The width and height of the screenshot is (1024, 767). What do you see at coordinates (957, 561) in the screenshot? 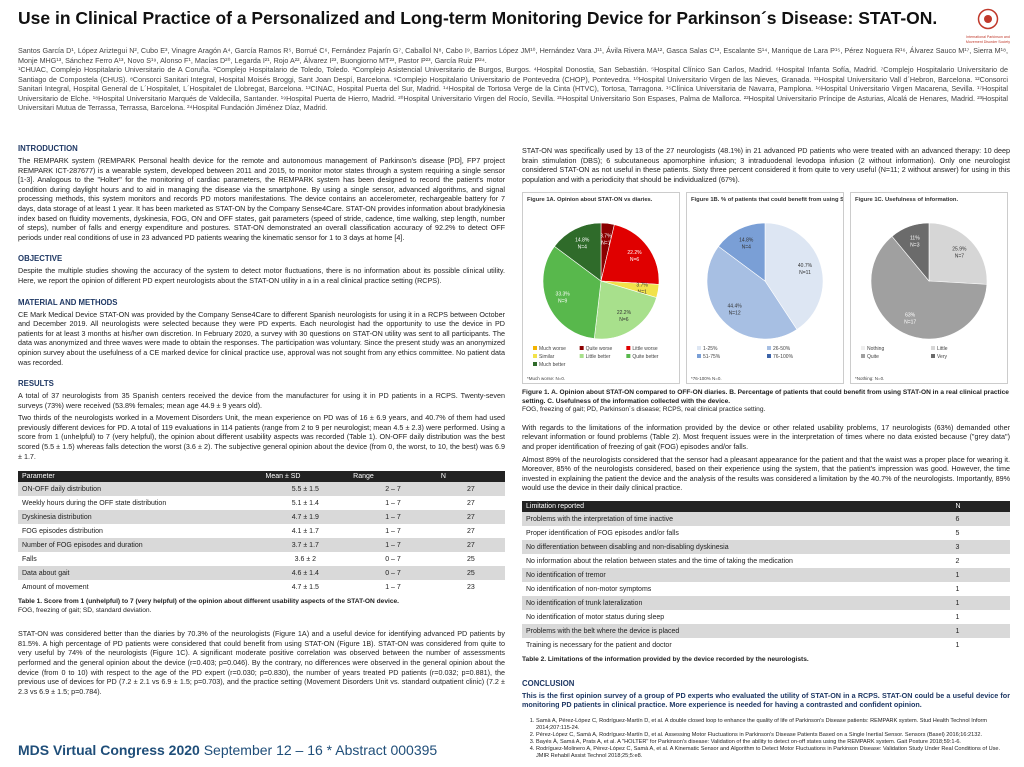
I see `cell: 2` at bounding box center [957, 561].